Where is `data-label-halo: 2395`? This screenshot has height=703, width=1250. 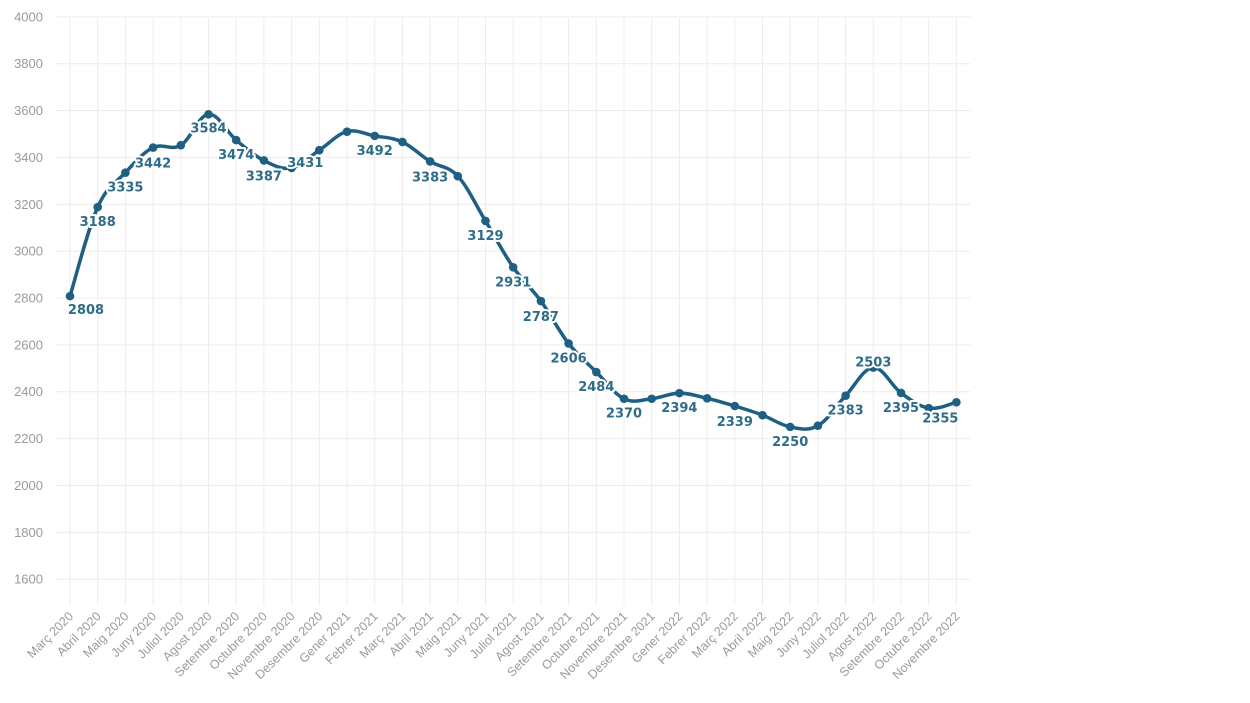 data-label-halo: 2395 is located at coordinates (901, 408).